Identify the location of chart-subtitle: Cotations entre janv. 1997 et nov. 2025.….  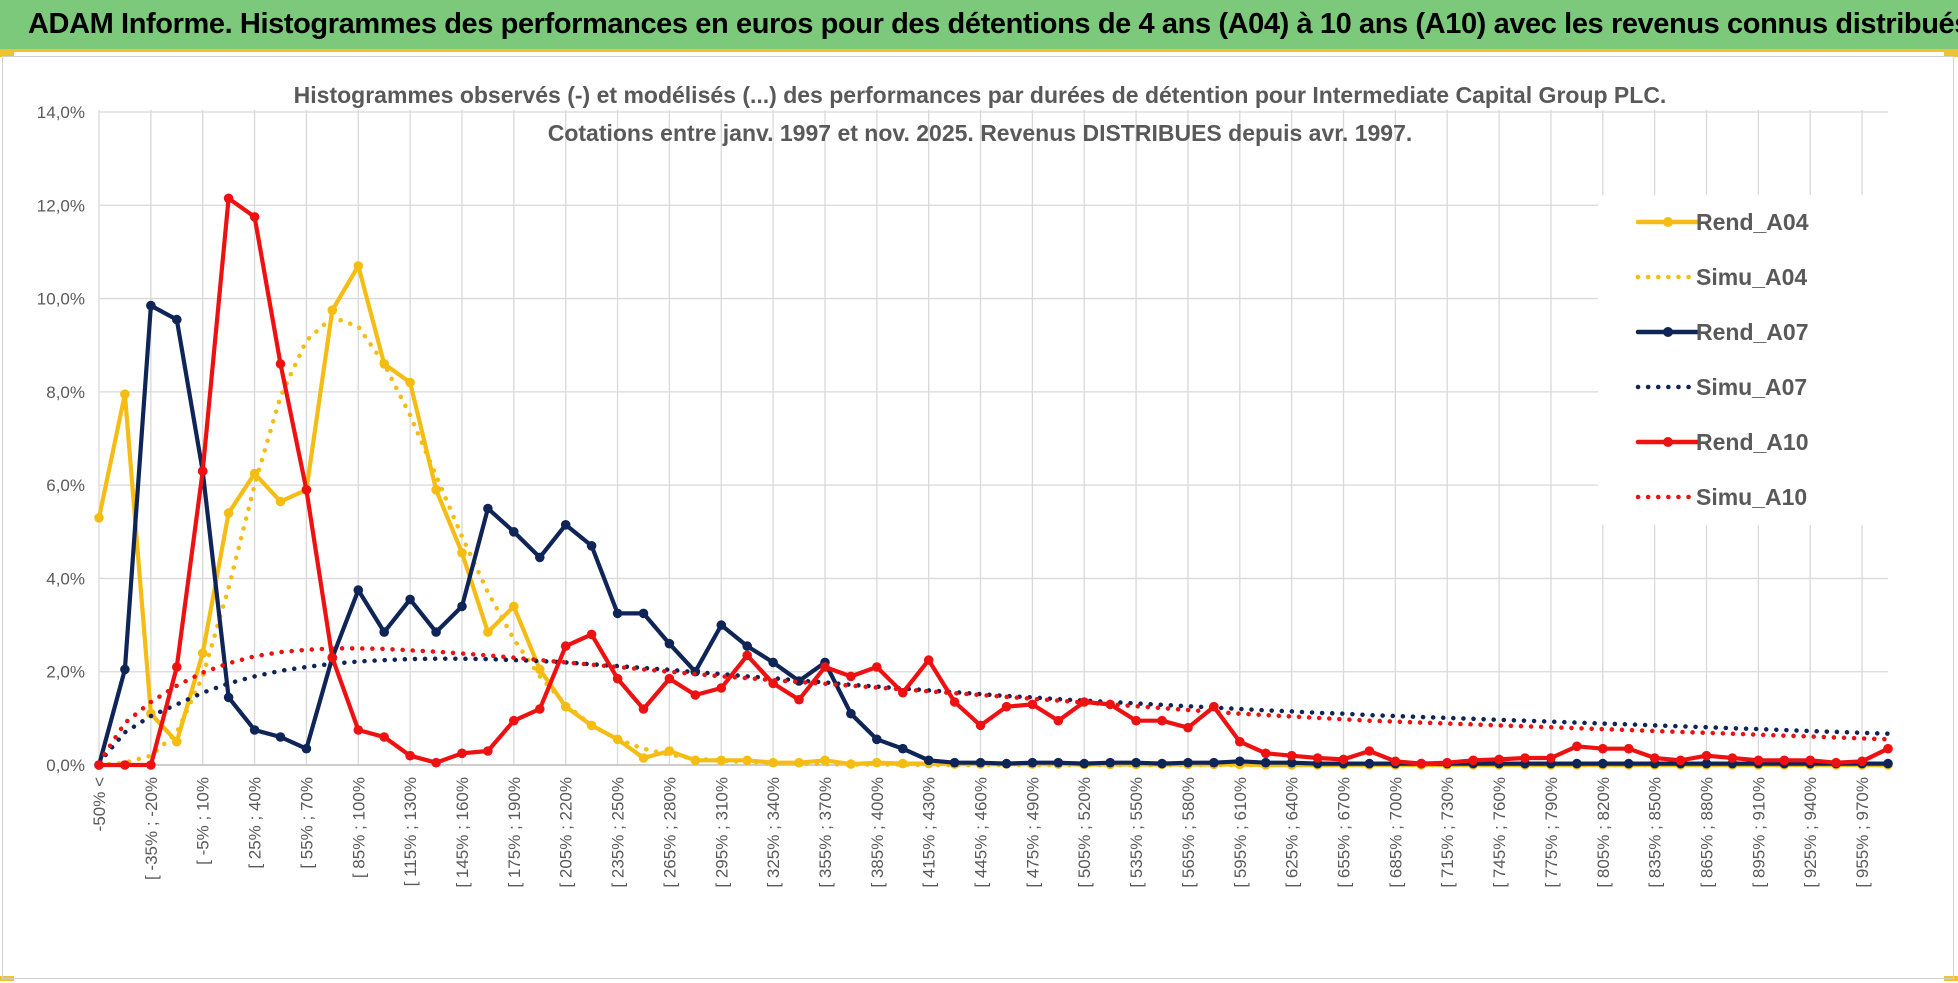
(980, 133).